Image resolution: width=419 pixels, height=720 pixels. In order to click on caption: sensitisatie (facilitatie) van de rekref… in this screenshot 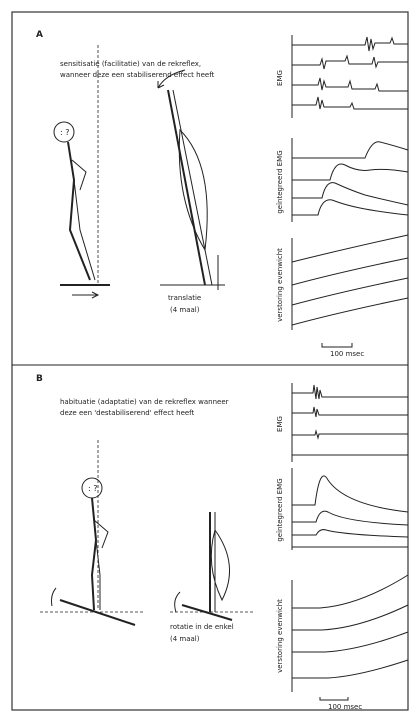, I will do `click(130, 64)`.